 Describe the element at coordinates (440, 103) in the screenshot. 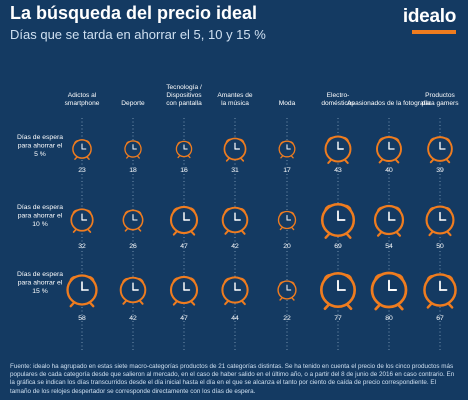

I see `category-label-line: para gamers` at that location.